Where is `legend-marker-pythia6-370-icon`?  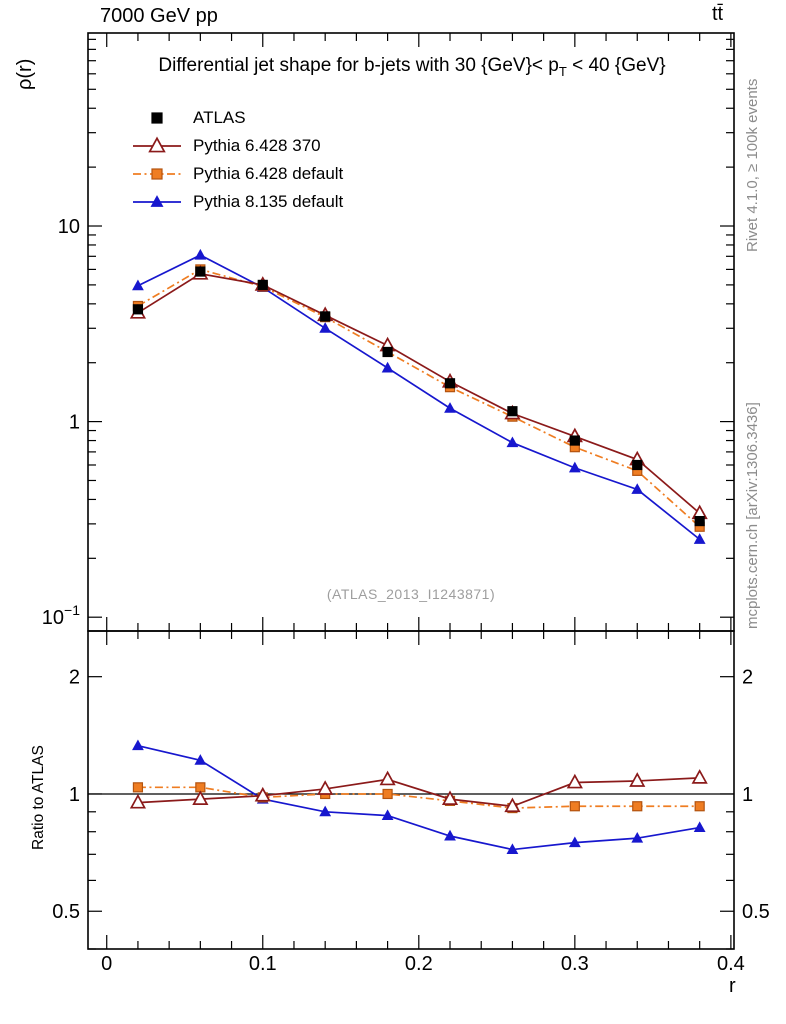 legend-marker-pythia6-370-icon is located at coordinates (157, 144).